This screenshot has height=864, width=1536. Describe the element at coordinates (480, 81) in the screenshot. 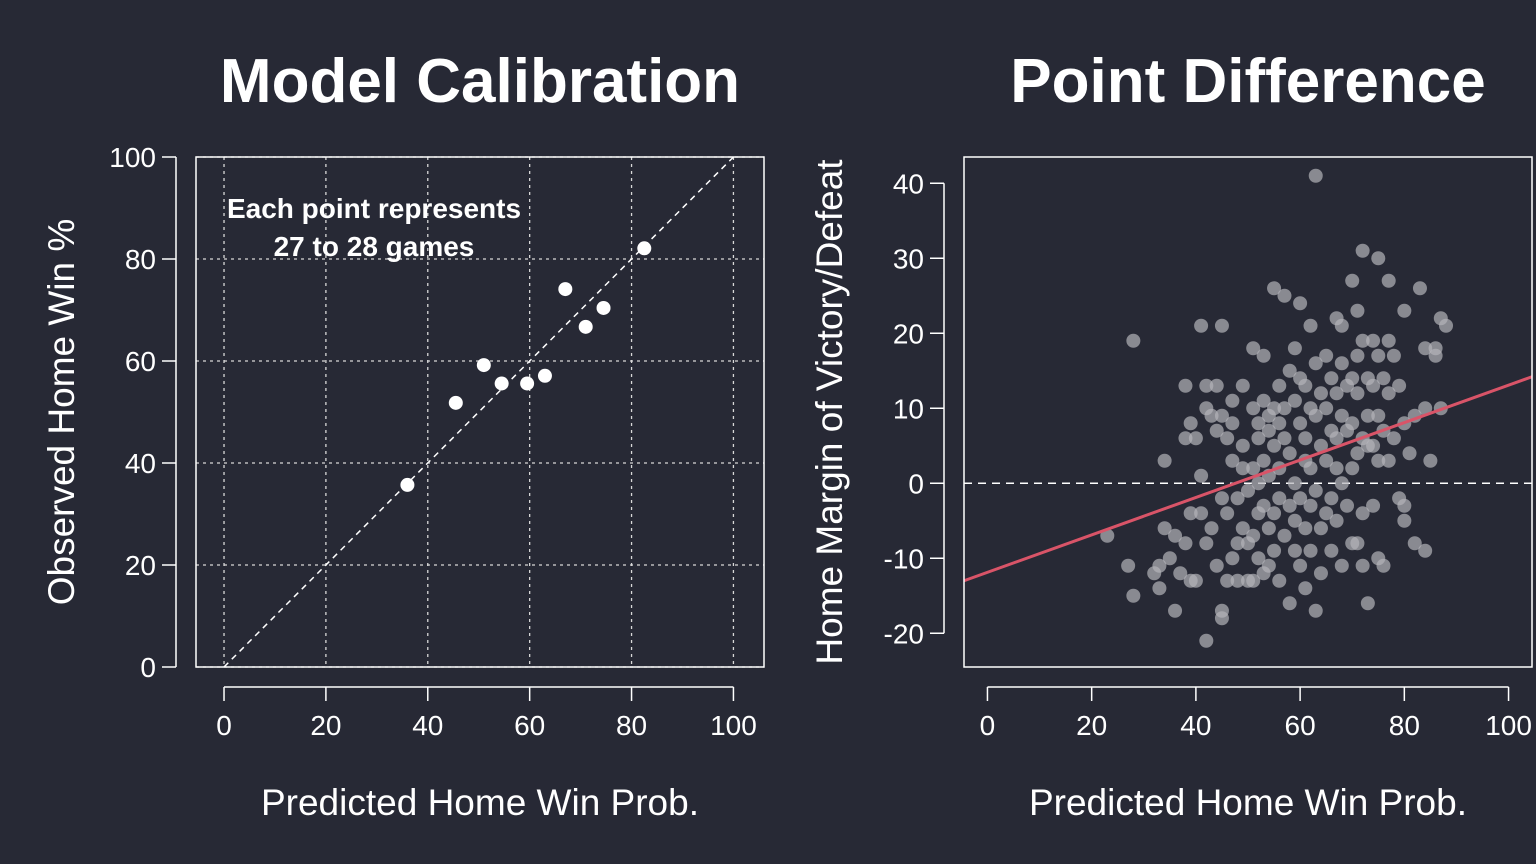

I see `calibration-chart-title: Model Calibration` at that location.